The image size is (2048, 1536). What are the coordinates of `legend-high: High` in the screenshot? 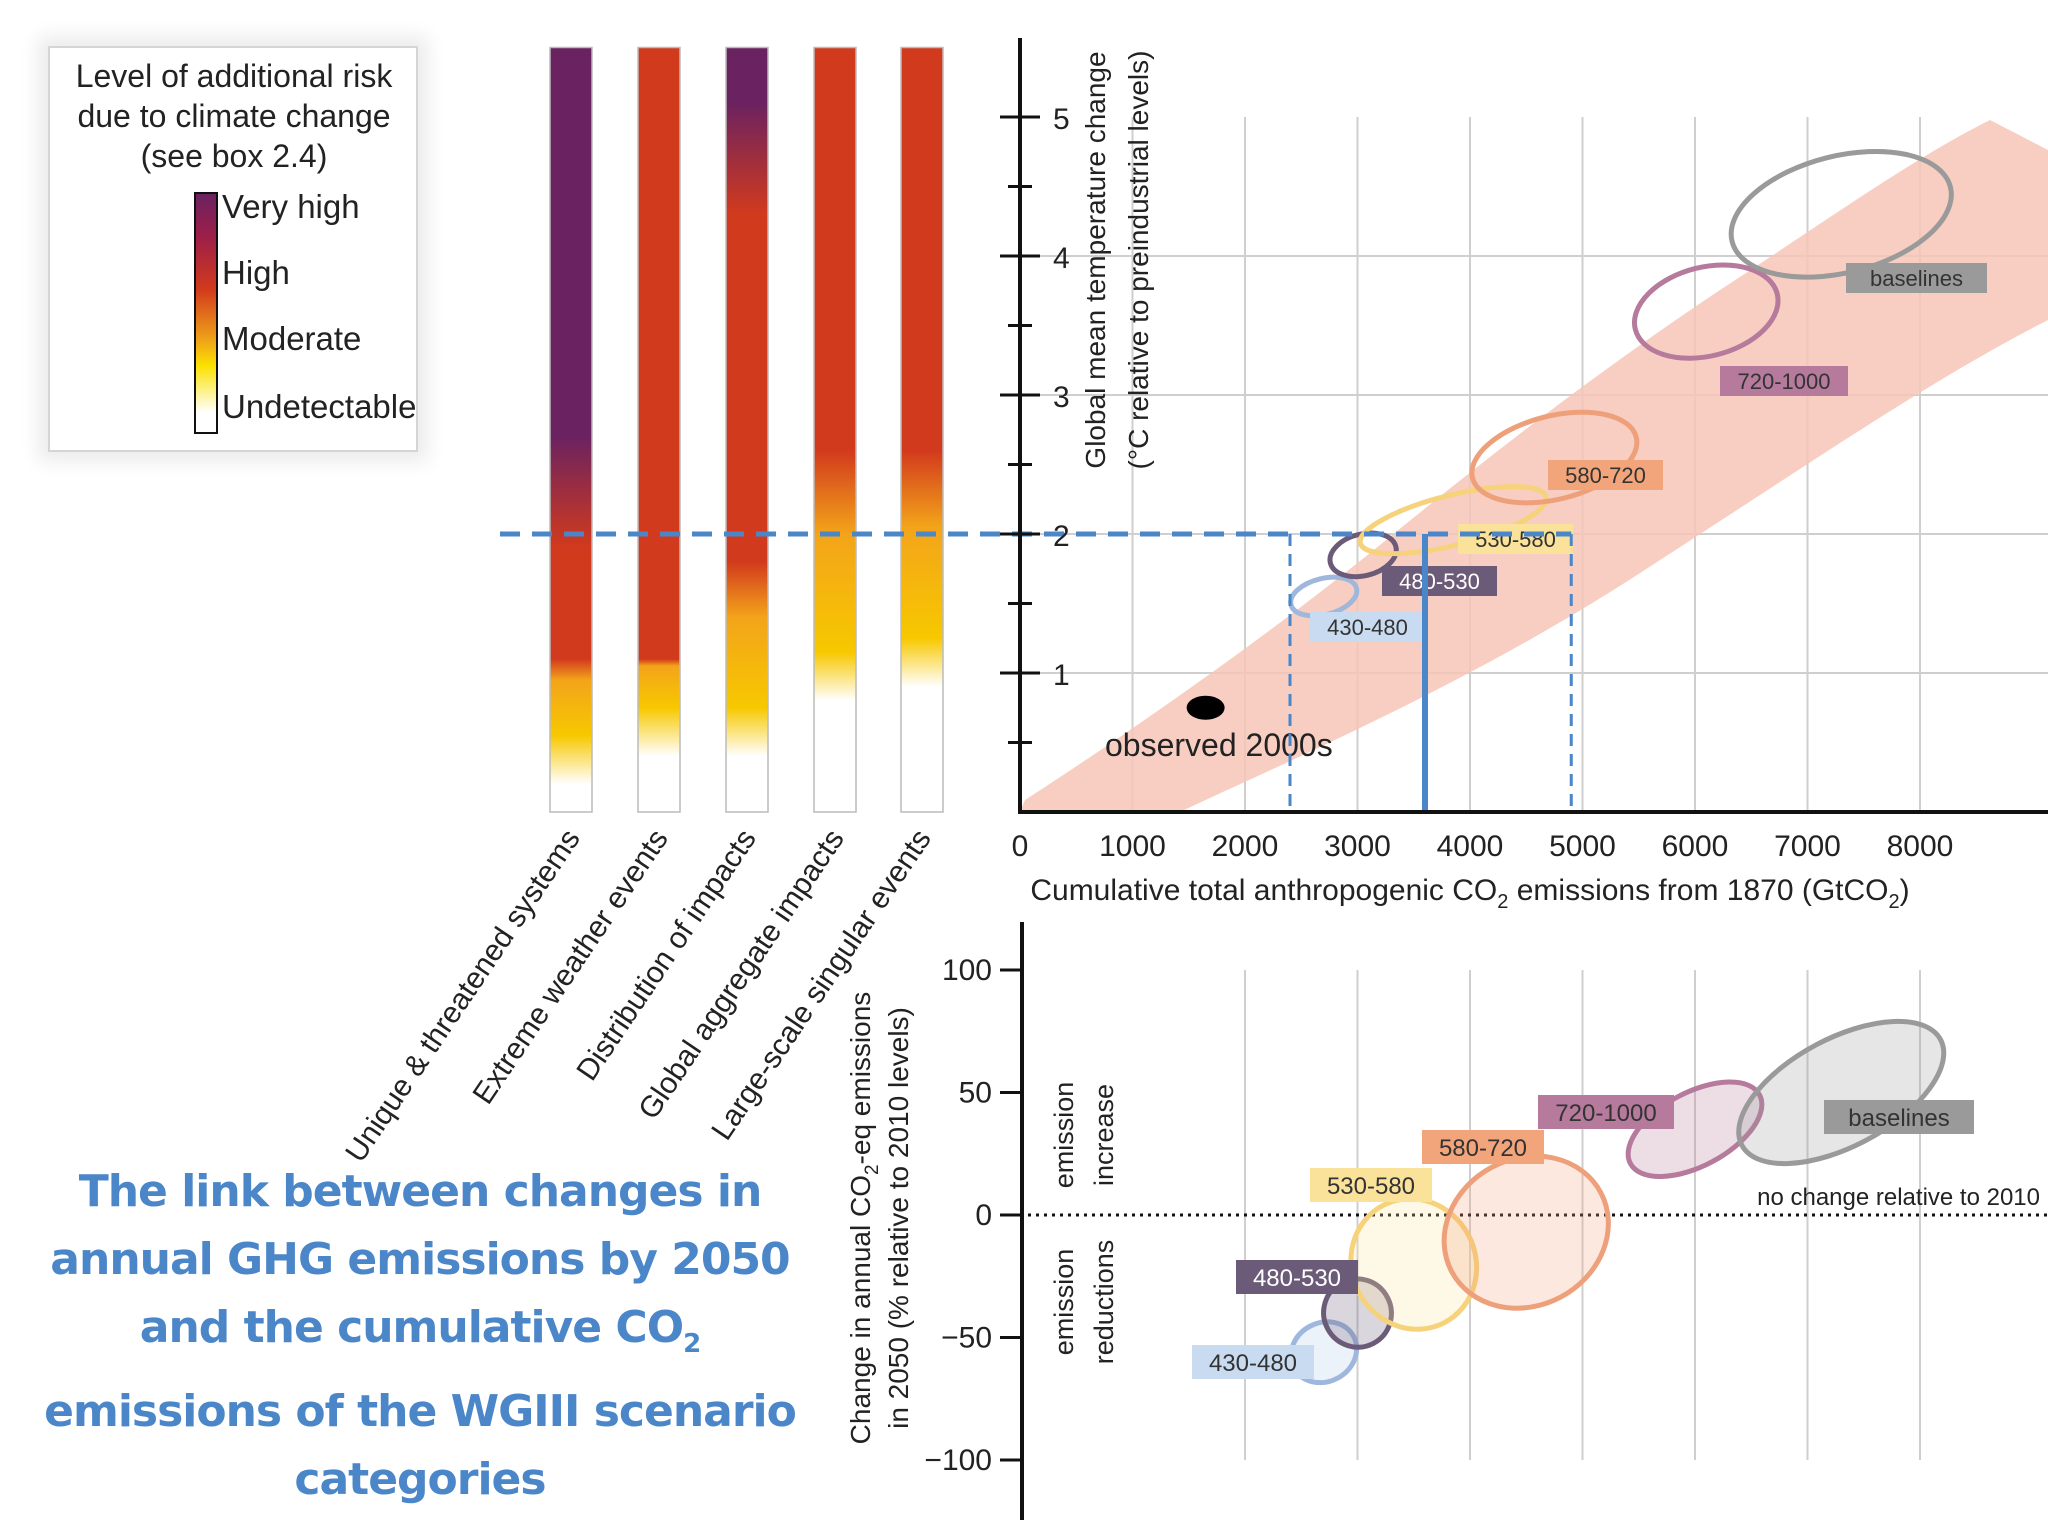 It's located at (256, 272).